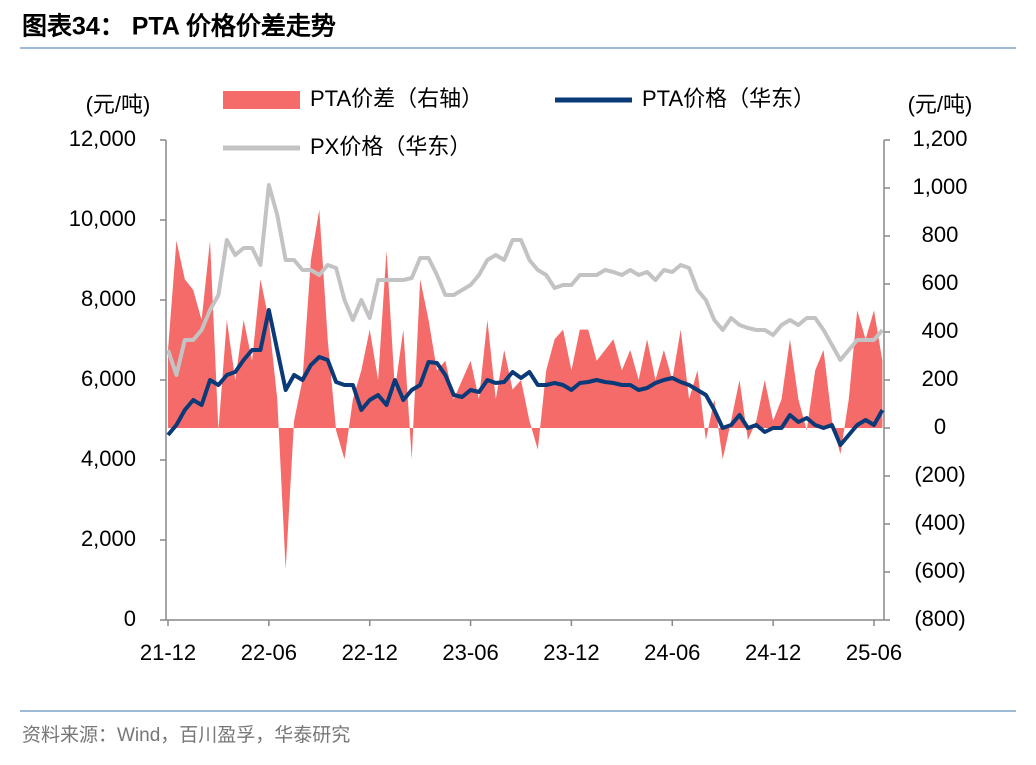  Describe the element at coordinates (108, 378) in the screenshot. I see `y-tick-label: 6,000` at that location.